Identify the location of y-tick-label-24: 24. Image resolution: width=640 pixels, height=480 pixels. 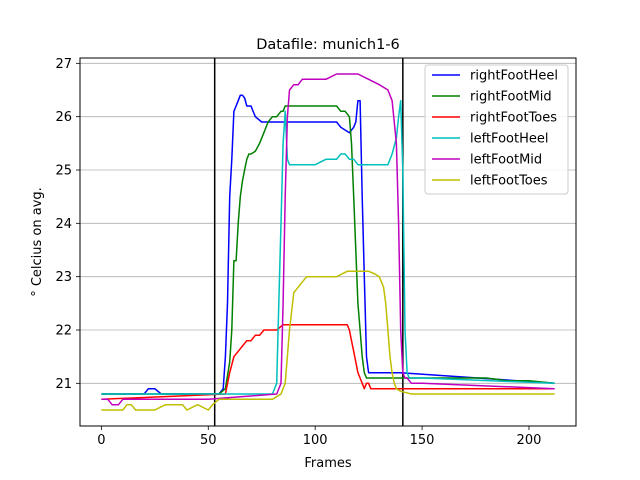
(63, 224).